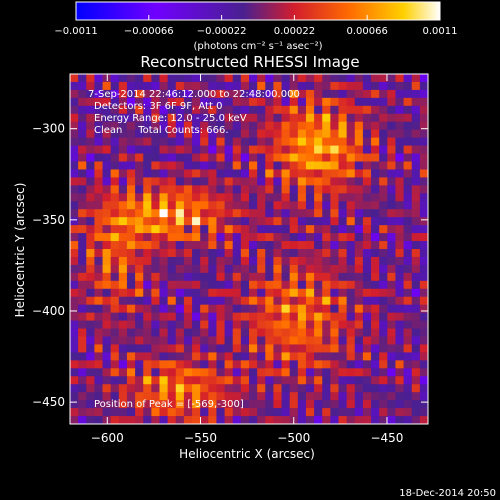 Image resolution: width=500 pixels, height=500 pixels. What do you see at coordinates (447, 493) in the screenshot?
I see `timestamp: 18-Dec-2014 20:50` at bounding box center [447, 493].